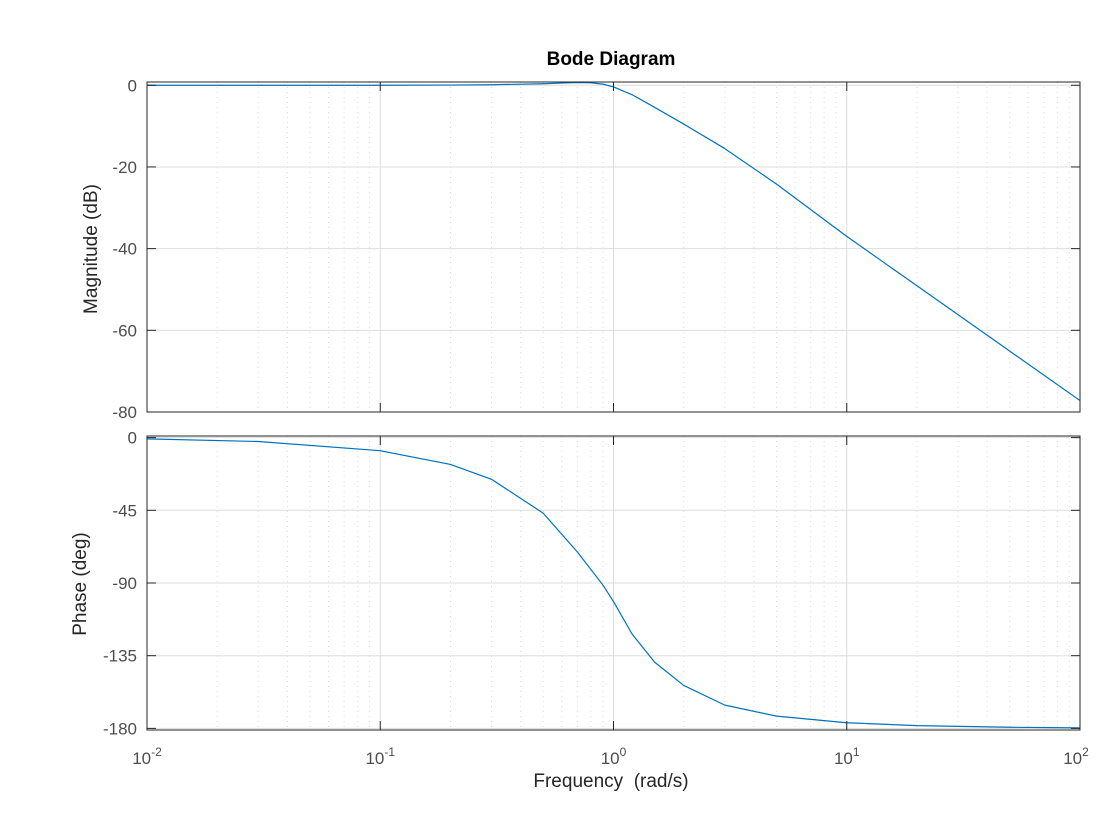  I want to click on x-tick-label: 10⁻¹, so click(380, 756).